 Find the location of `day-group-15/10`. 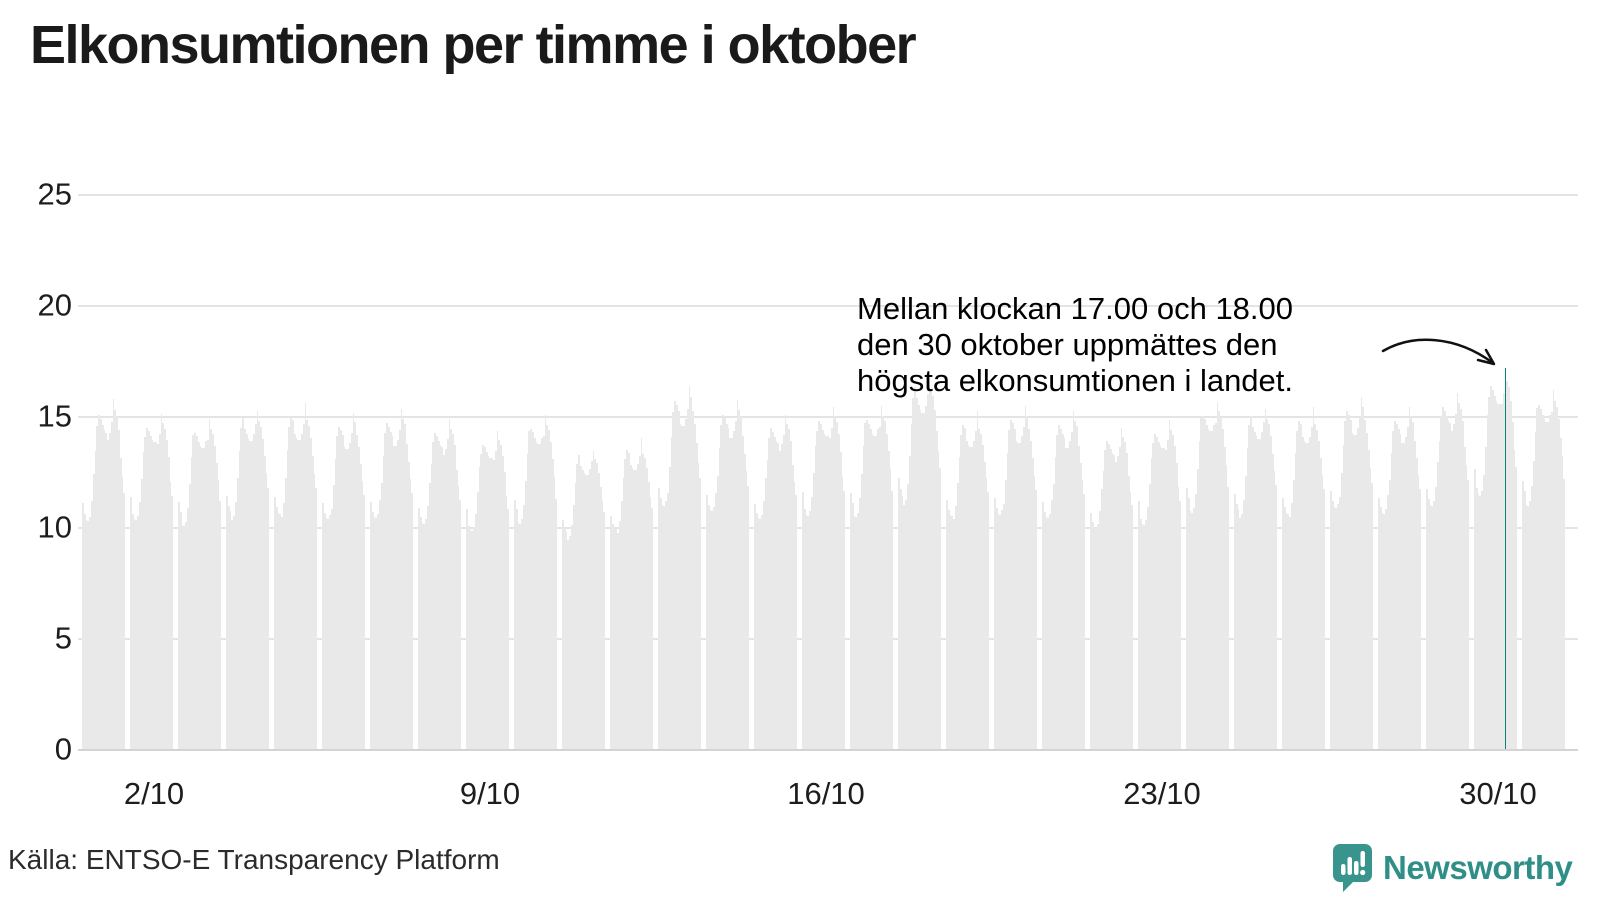

day-group-15/10 is located at coordinates (778, 472).